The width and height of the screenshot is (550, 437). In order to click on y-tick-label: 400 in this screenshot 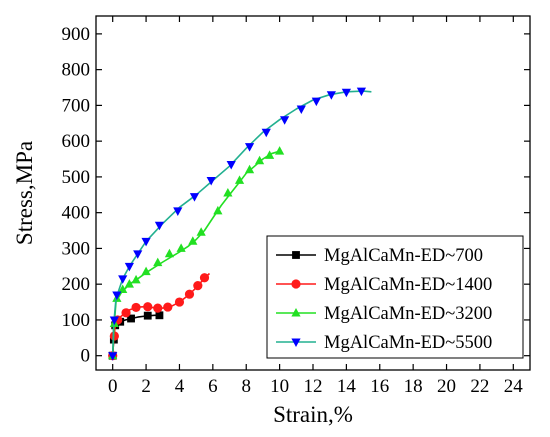, I will do `click(76, 213)`.